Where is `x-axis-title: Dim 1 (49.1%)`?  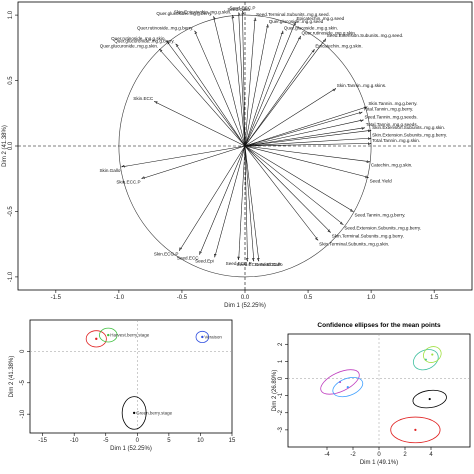
x-axis-title: Dim 1 (49.1%) is located at coordinates (379, 463).